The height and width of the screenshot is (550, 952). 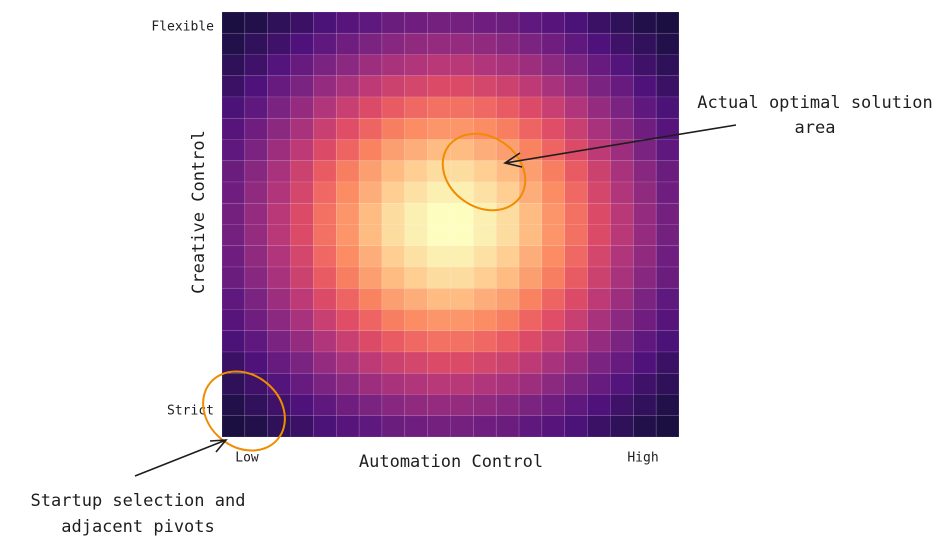 I want to click on arrow, so click(x=181, y=458).